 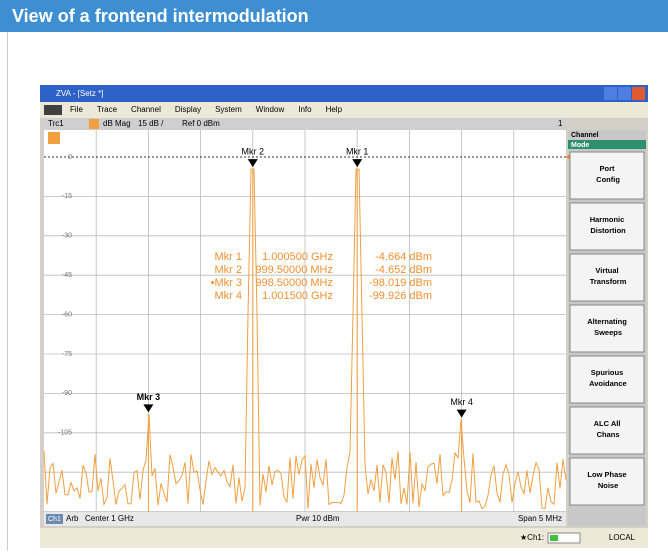 What do you see at coordinates (624, 93) in the screenshot?
I see `maximize-button` at bounding box center [624, 93].